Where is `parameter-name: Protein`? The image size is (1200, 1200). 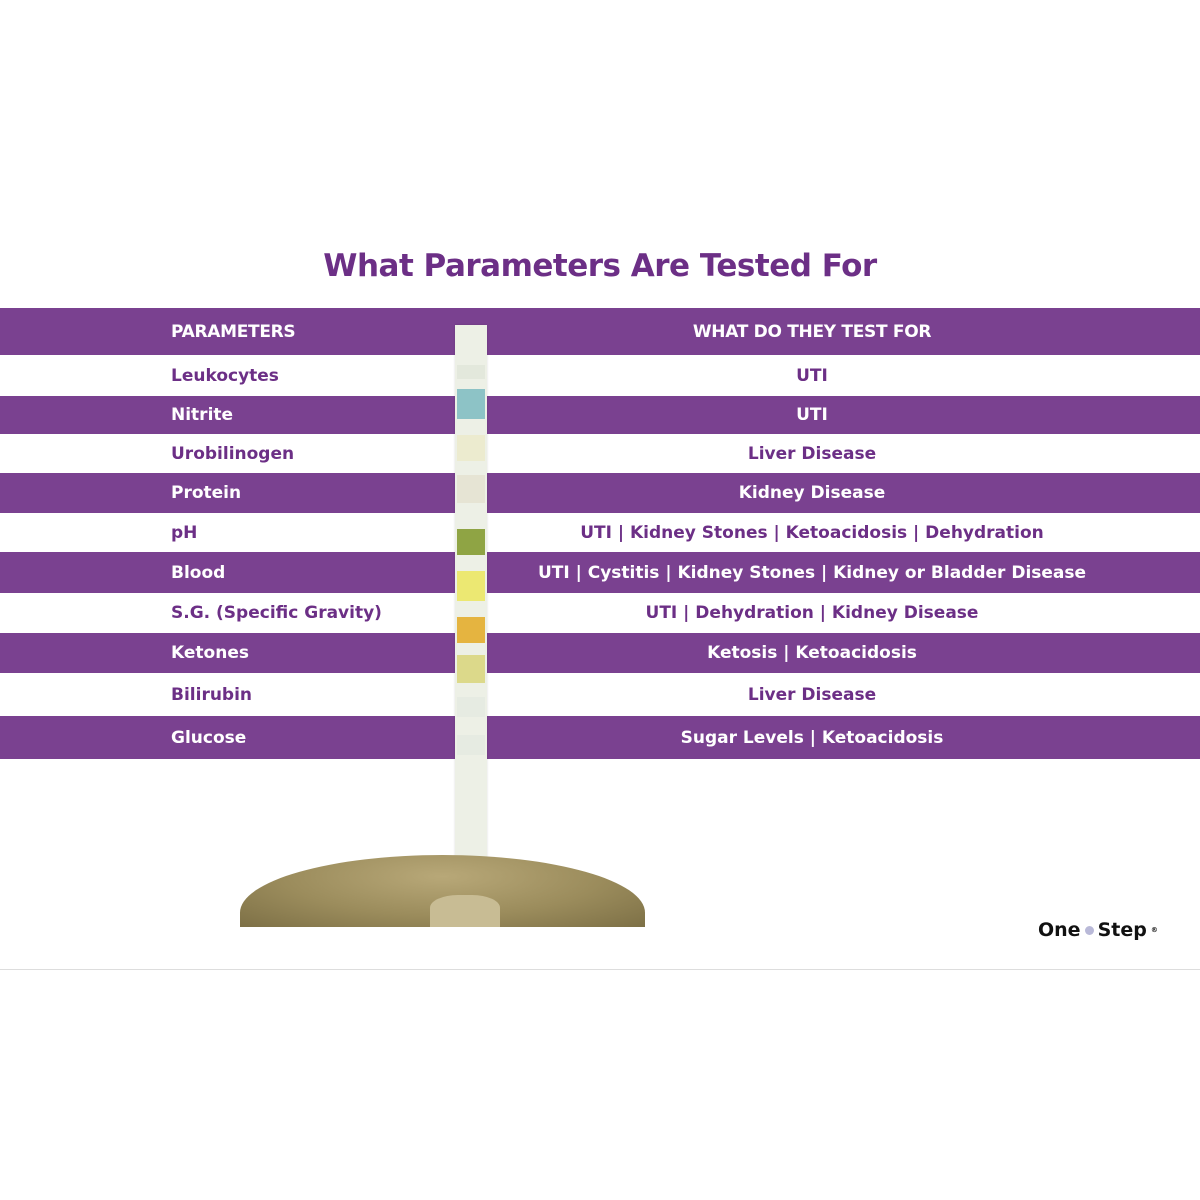 parameter-name: Protein is located at coordinates (206, 493).